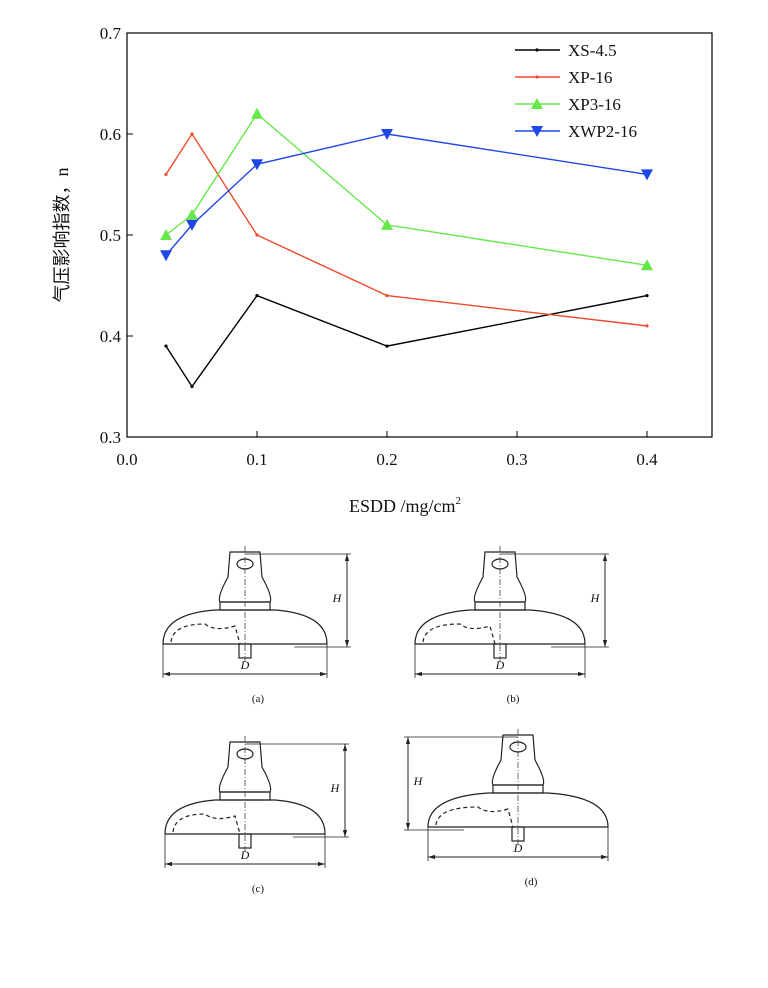 This screenshot has height=988, width=768. I want to click on y-axis-label: 气压影响指数，n, so click(62, 235).